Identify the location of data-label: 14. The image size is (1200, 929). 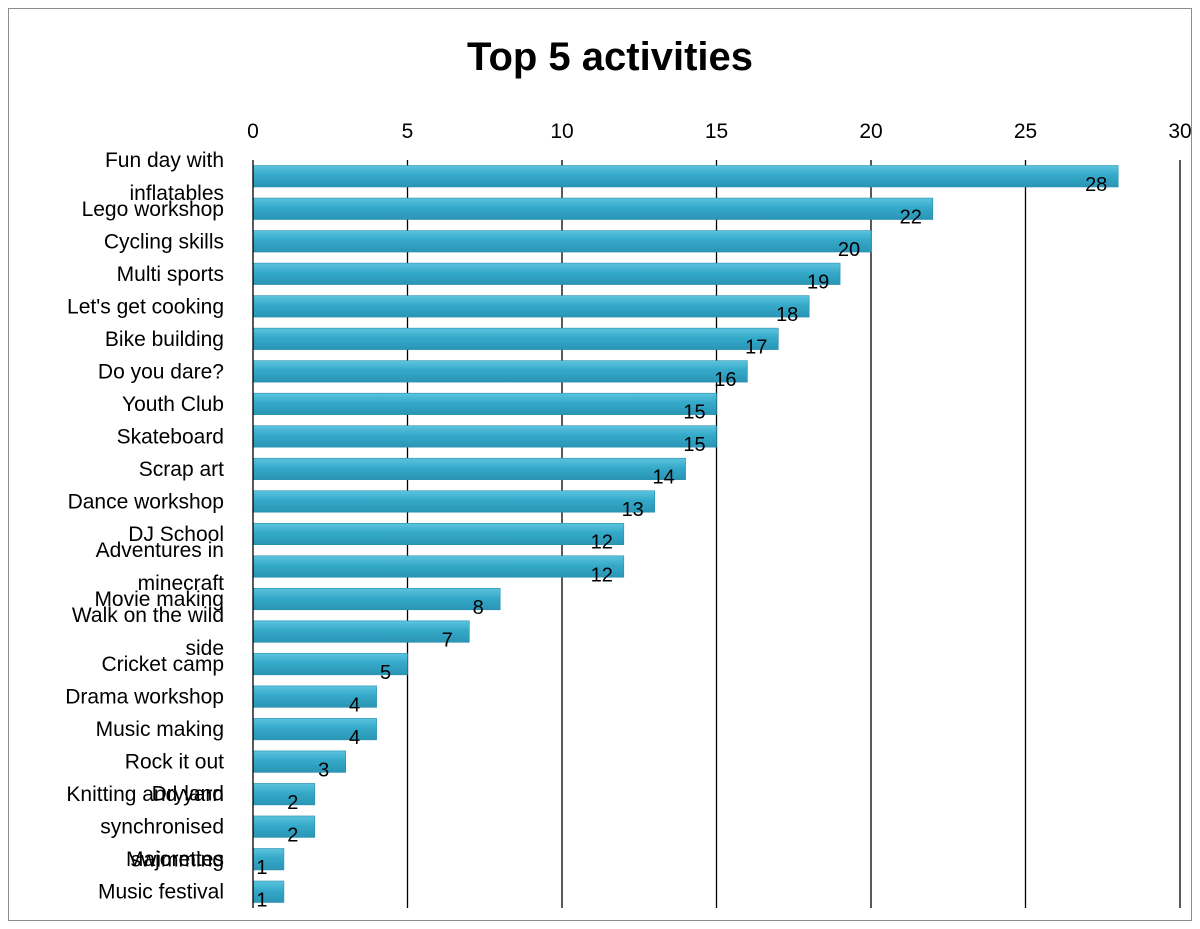
(663, 478).